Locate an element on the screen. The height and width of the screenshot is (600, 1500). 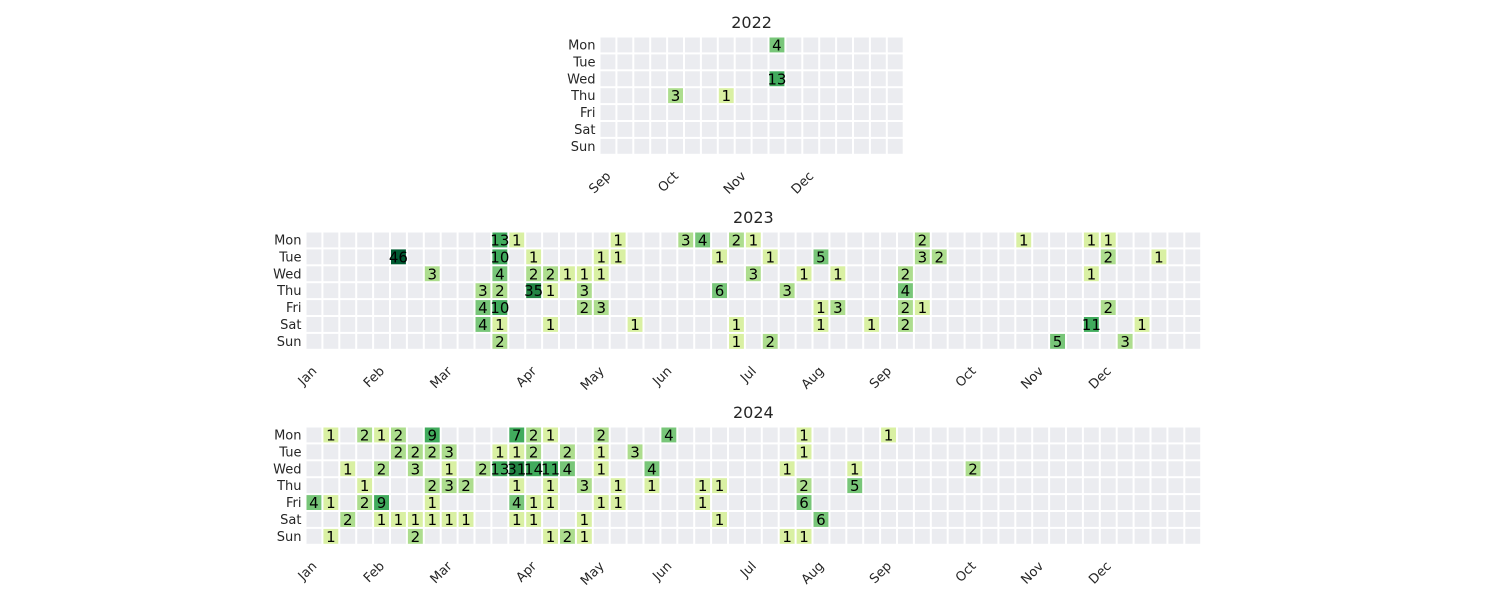
month-label-nov: Nov is located at coordinates (735, 183).